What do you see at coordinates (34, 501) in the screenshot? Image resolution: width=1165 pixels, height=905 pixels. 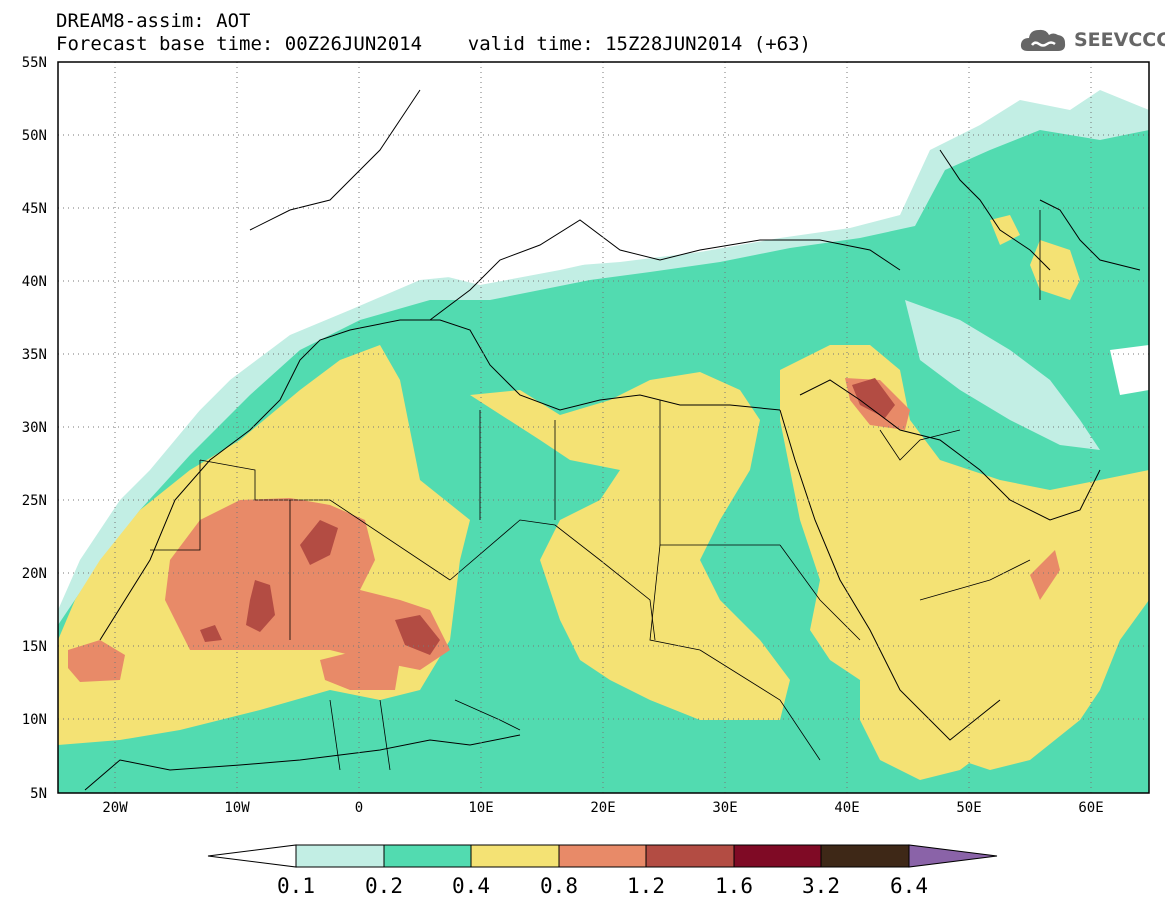 I see `lat-label: 25N` at bounding box center [34, 501].